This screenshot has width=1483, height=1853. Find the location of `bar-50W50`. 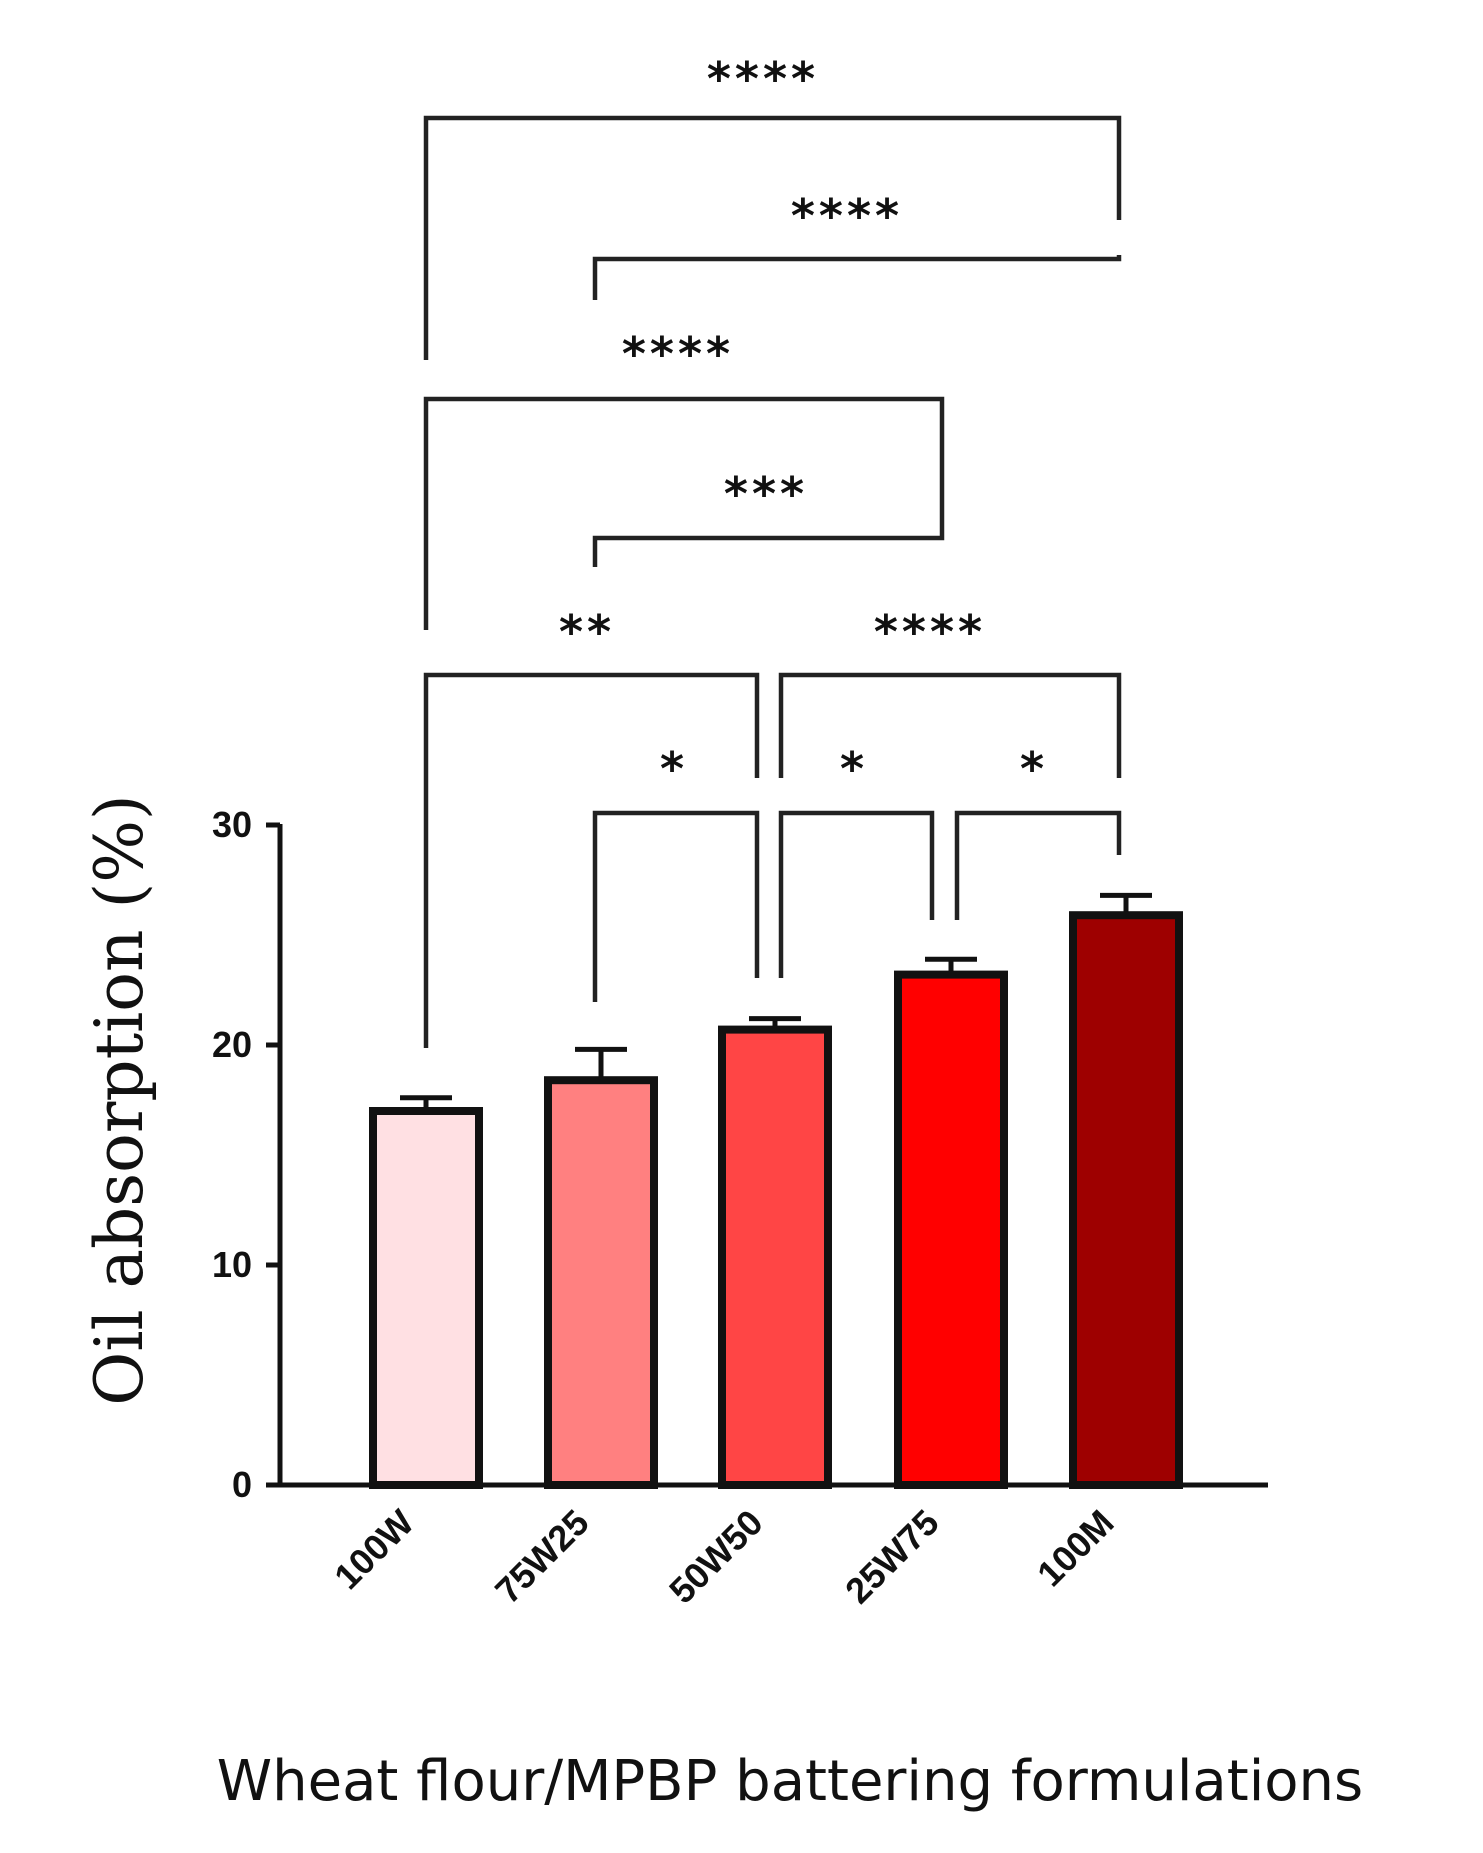

bar-50W50 is located at coordinates (775, 1257).